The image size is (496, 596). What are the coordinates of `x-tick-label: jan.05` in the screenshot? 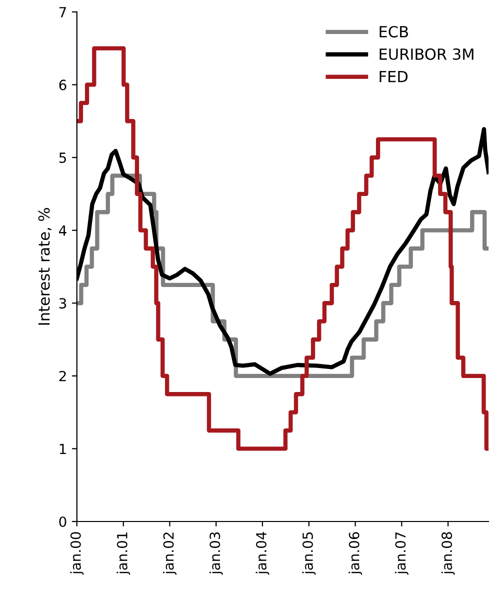 It's located at (309, 553).